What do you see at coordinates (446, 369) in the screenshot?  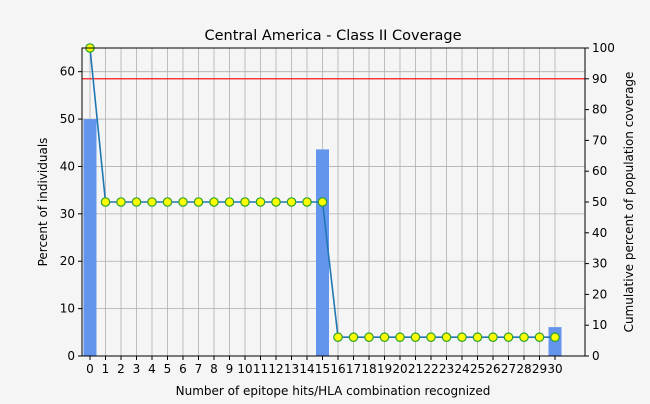 I see `x-tick-label: 23` at bounding box center [446, 369].